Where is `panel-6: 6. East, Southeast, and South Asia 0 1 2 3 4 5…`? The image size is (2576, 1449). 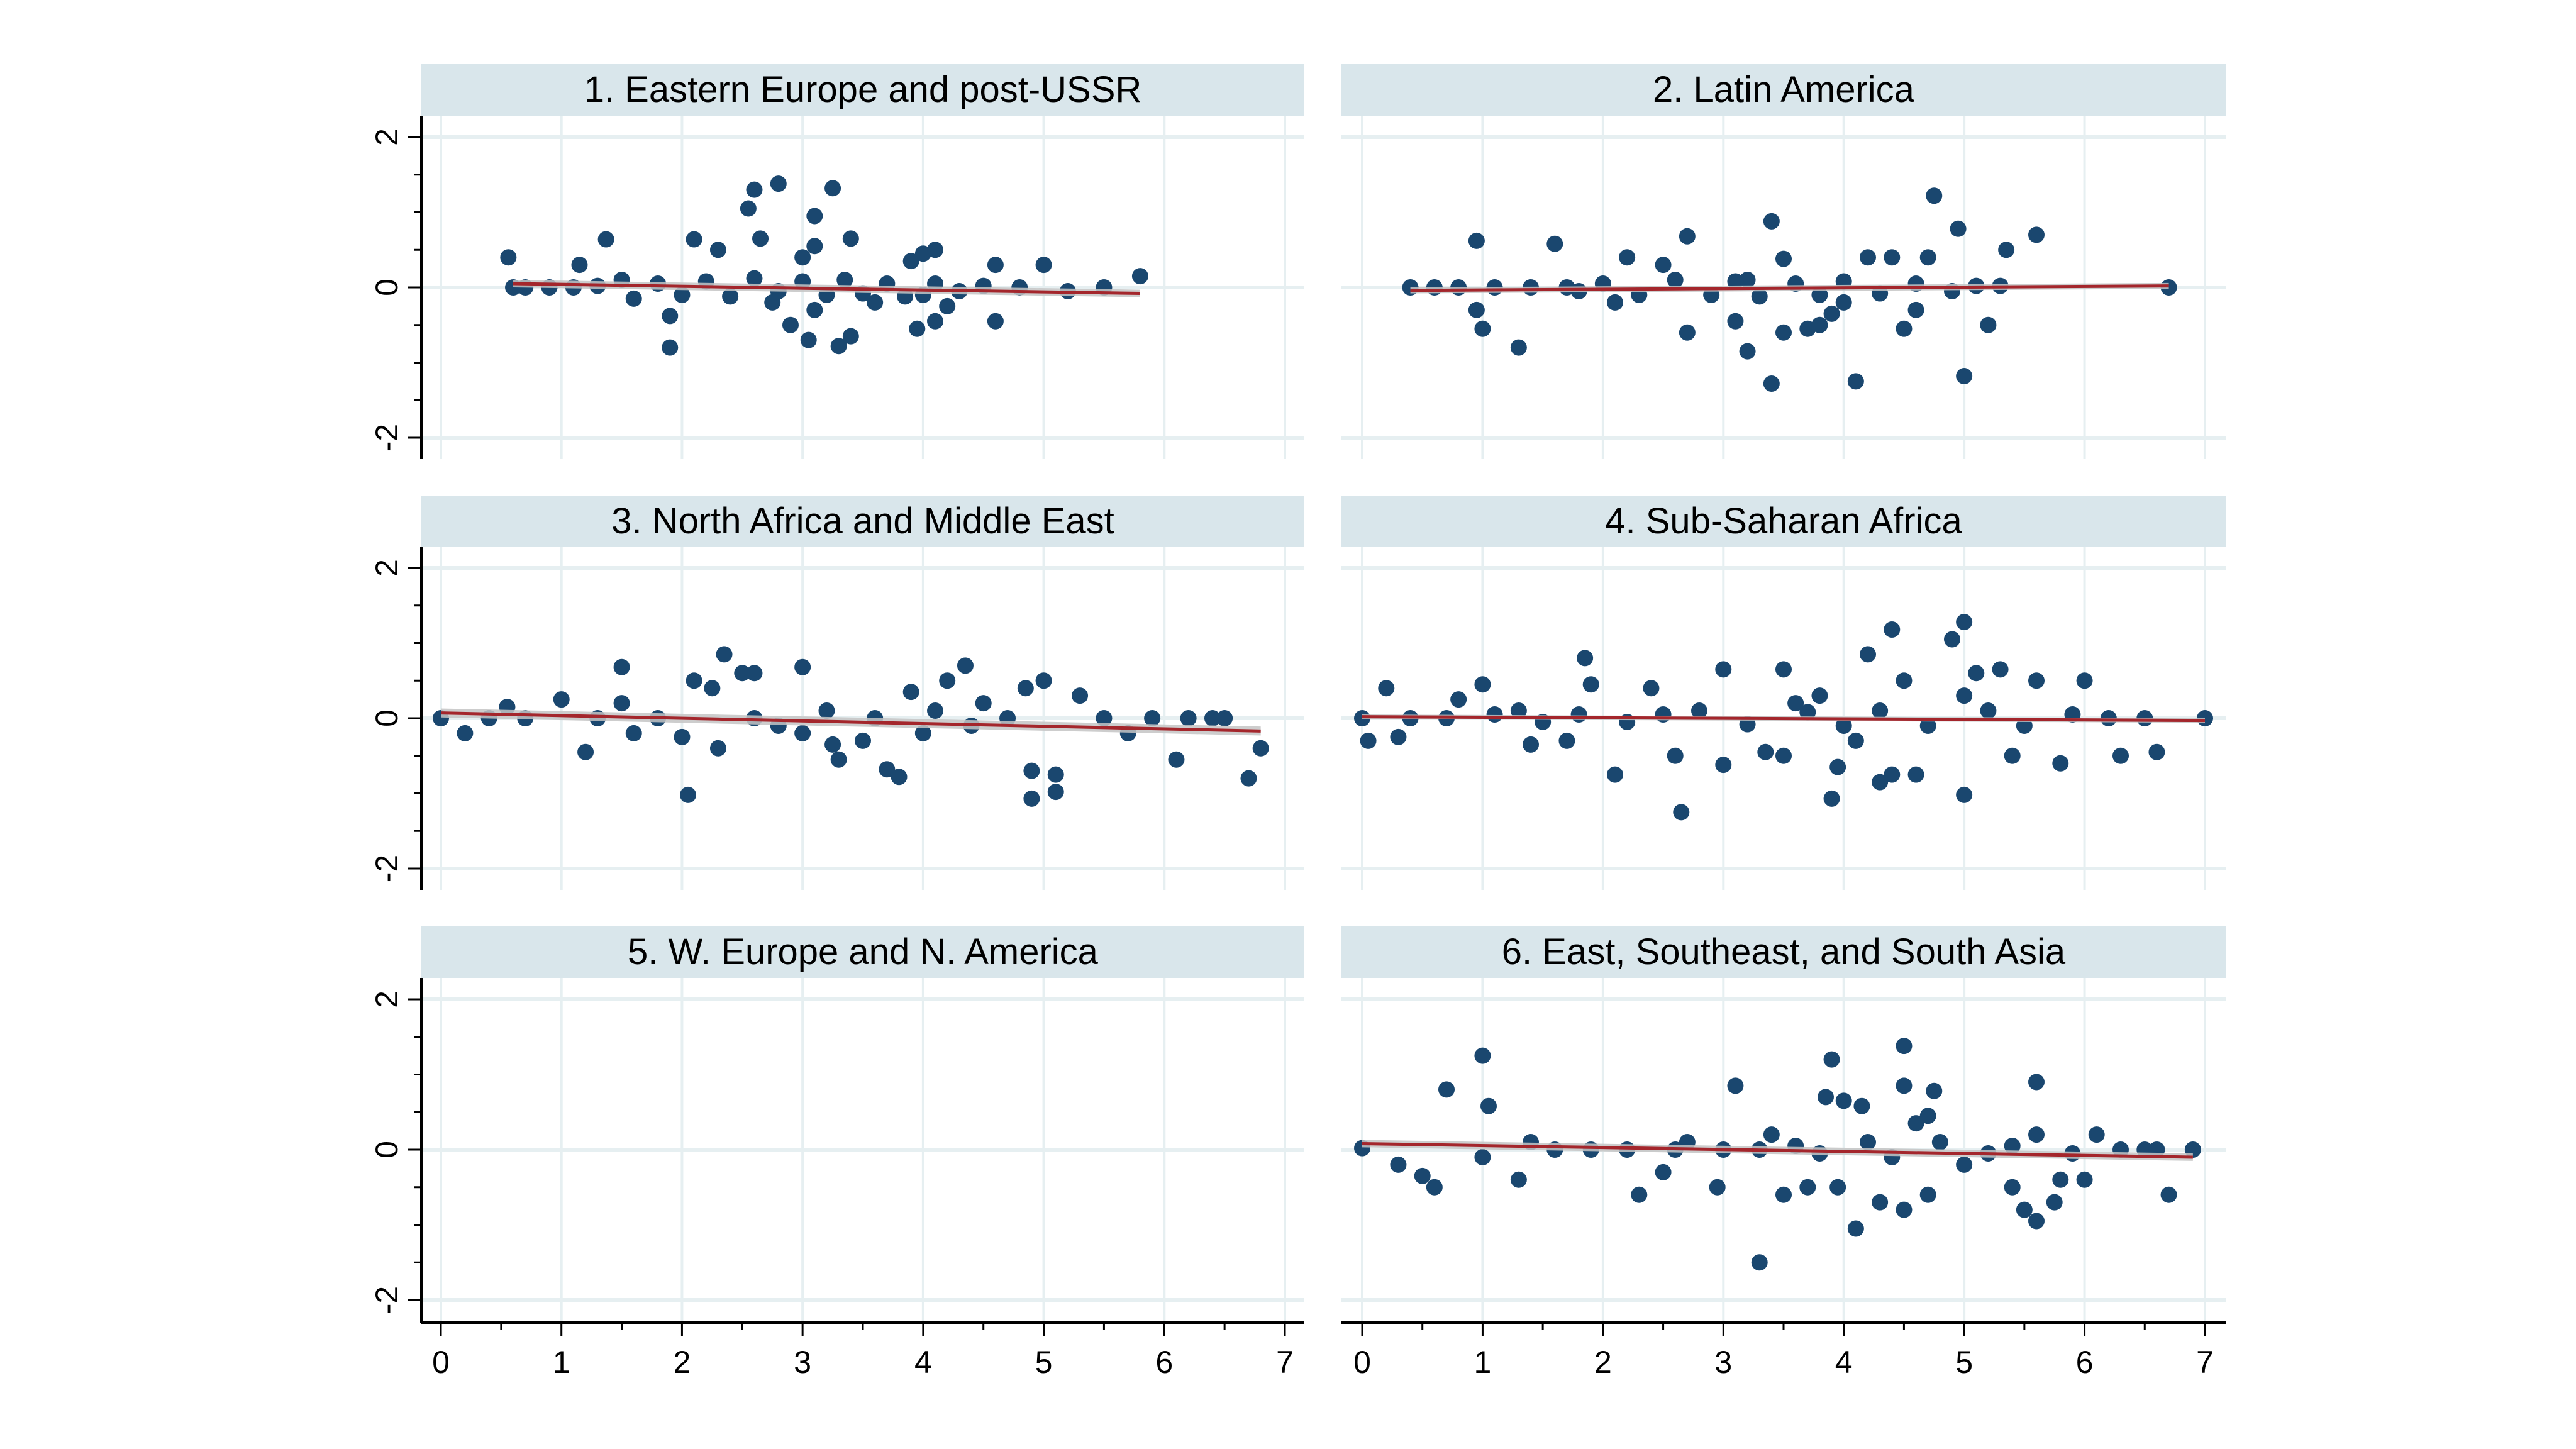
panel-6: 6. East, Southeast, and South Asia 0 1 2 3 4 5… is located at coordinates (1783, 1153).